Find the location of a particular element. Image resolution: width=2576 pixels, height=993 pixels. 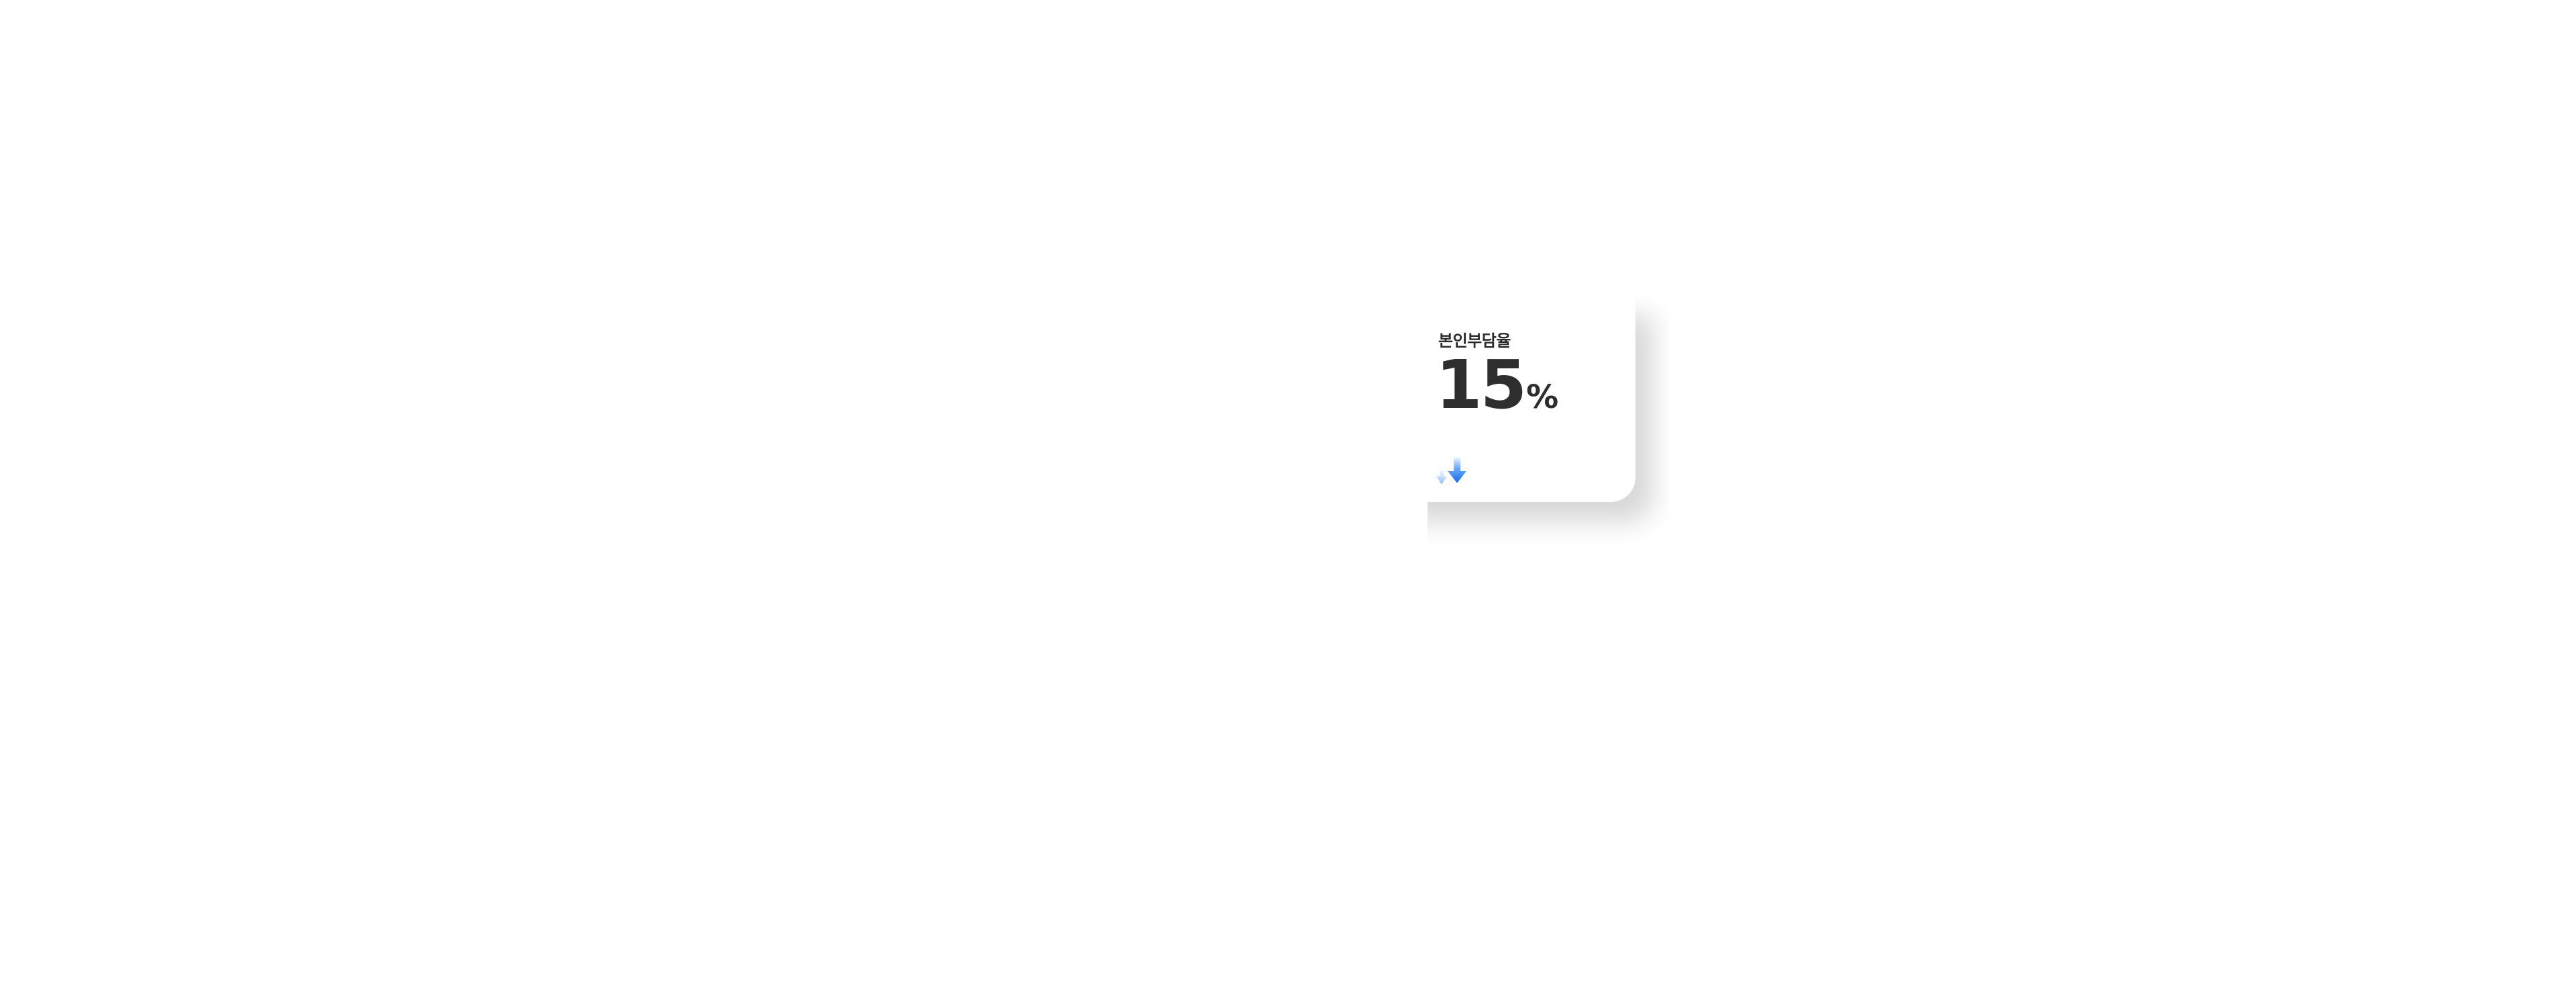

card-value: 15 is located at coordinates (1481, 385).